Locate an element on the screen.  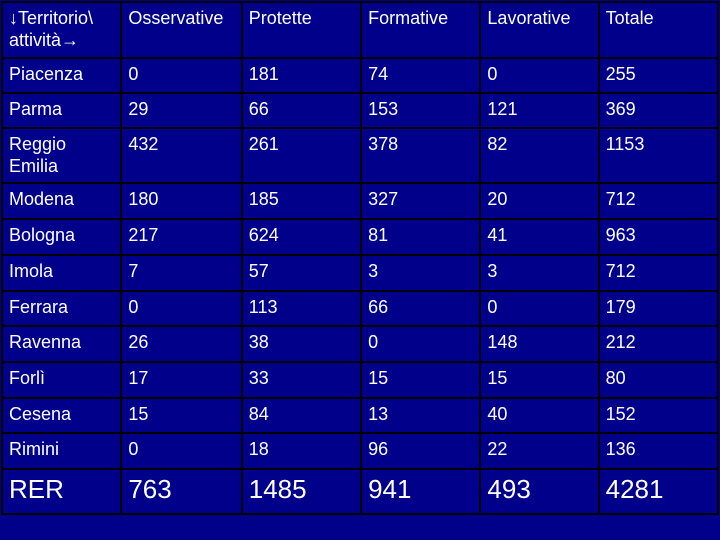
table-row: Forlì 17 33 15 15 80 is located at coordinates (360, 380).